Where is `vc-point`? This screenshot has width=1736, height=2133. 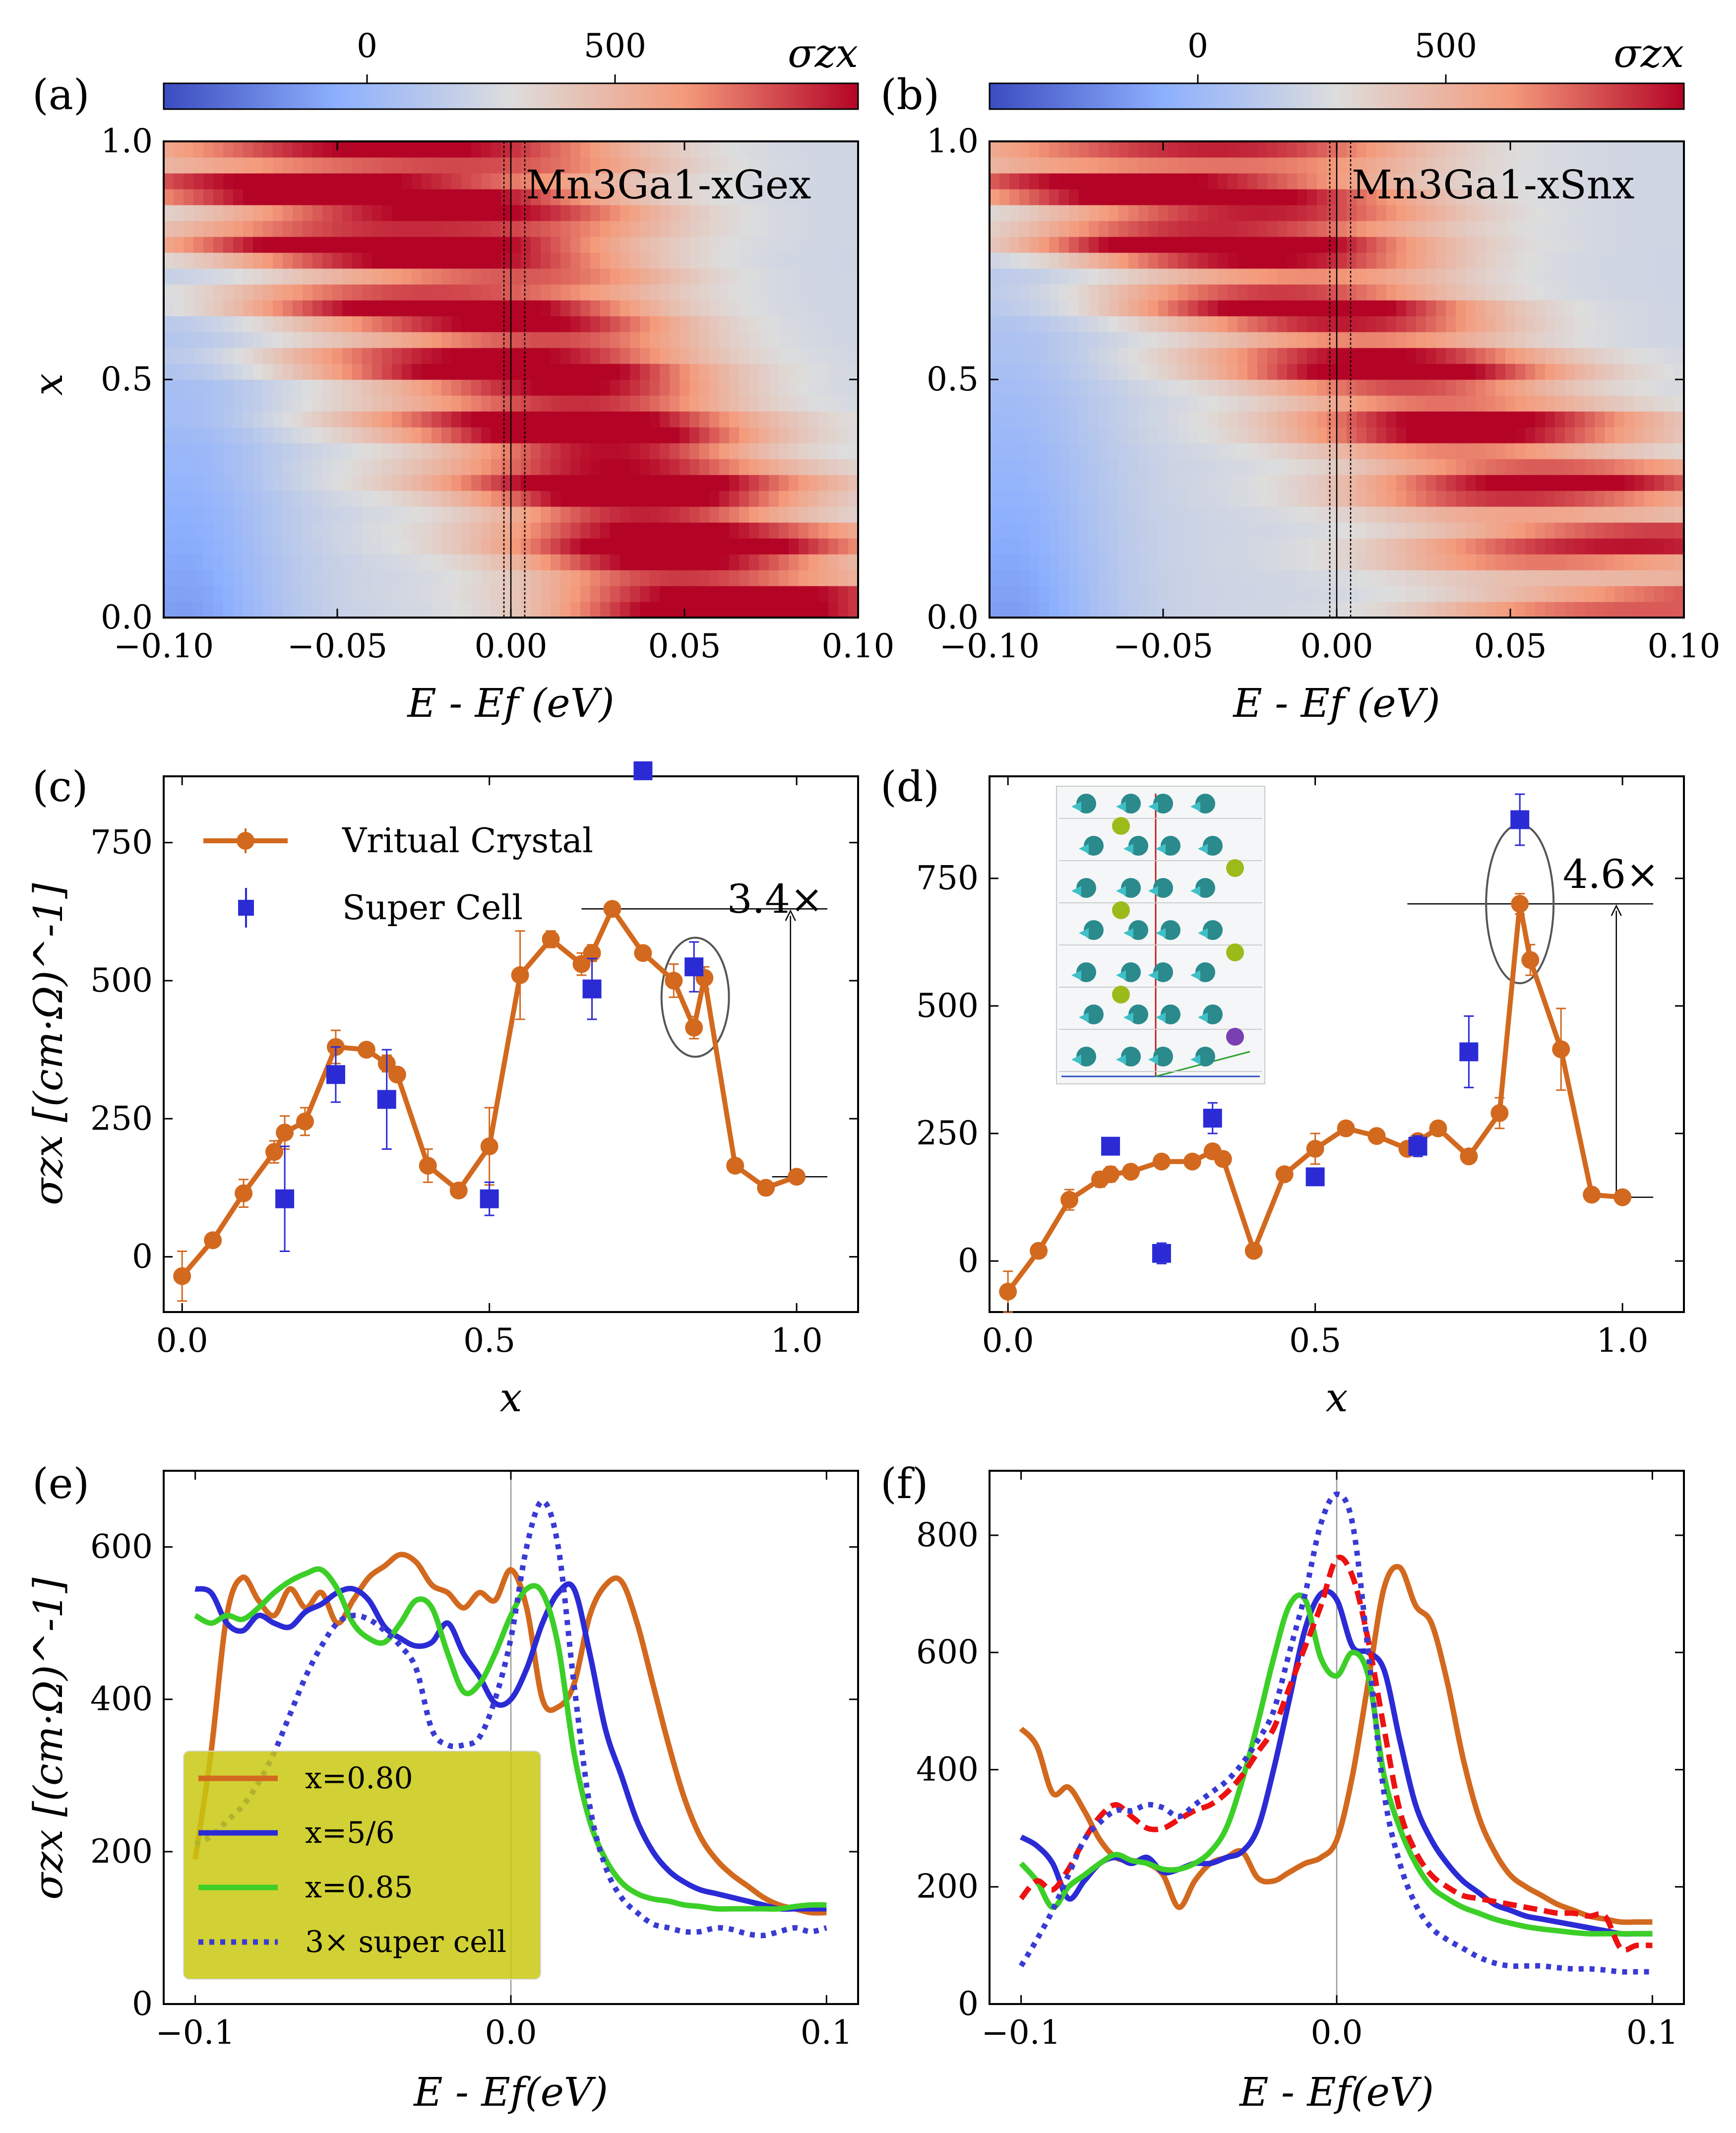
vc-point is located at coordinates (1253, 1251).